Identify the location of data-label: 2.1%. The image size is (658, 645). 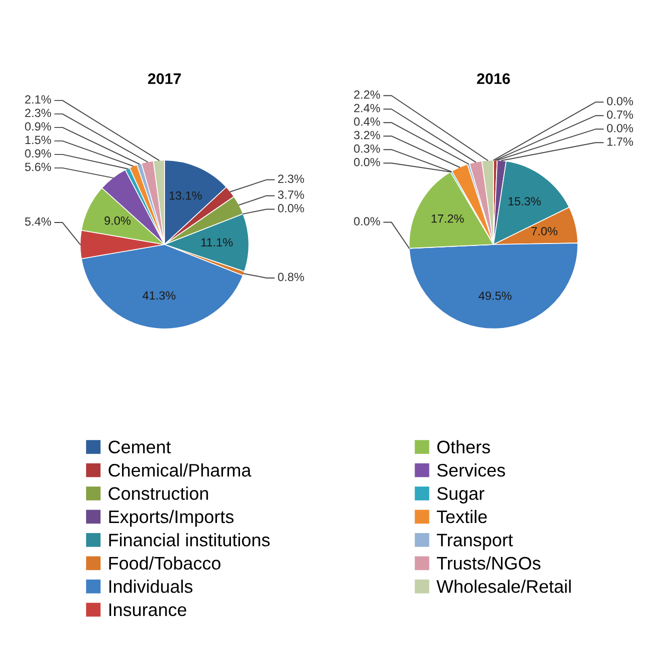
(38, 99).